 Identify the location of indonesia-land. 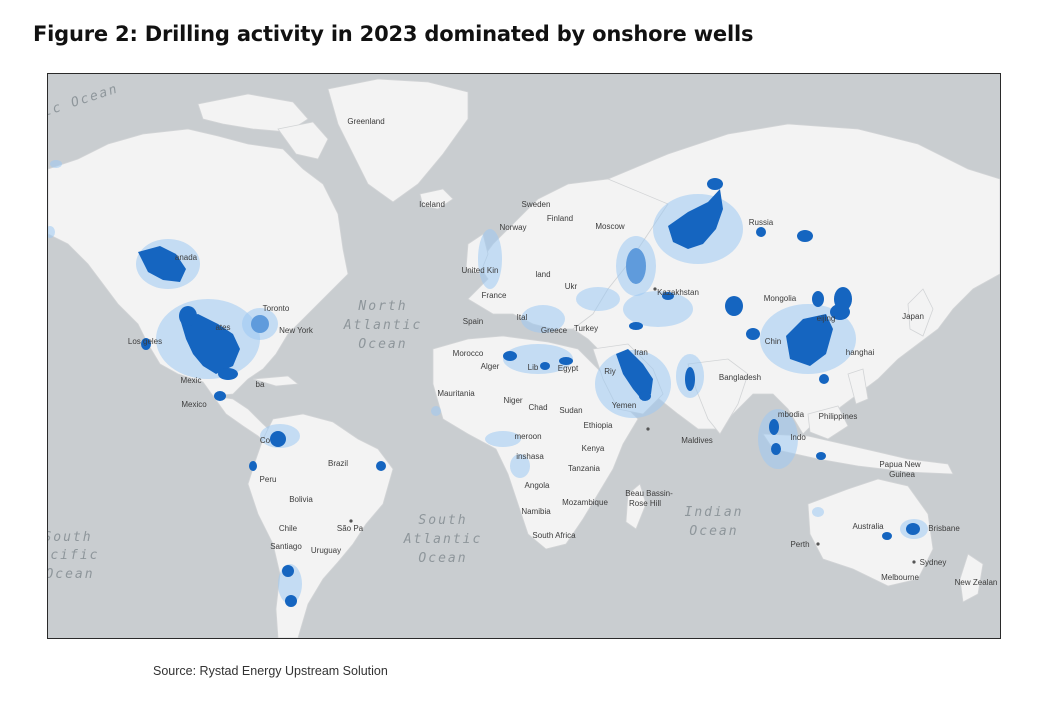
(858, 454).